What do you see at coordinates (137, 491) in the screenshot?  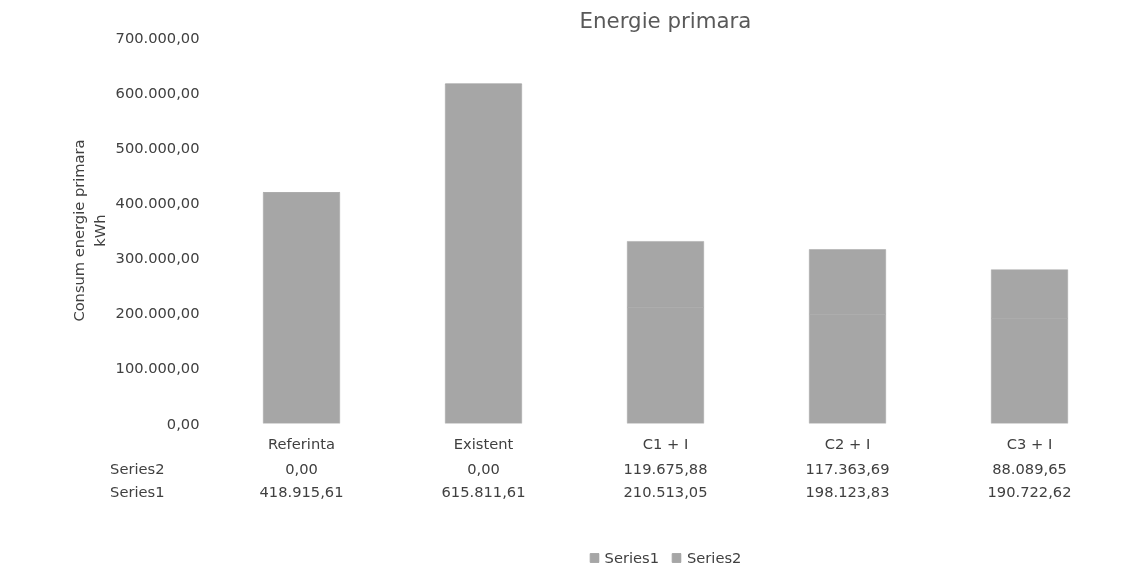 I see `text: Series1` at bounding box center [137, 491].